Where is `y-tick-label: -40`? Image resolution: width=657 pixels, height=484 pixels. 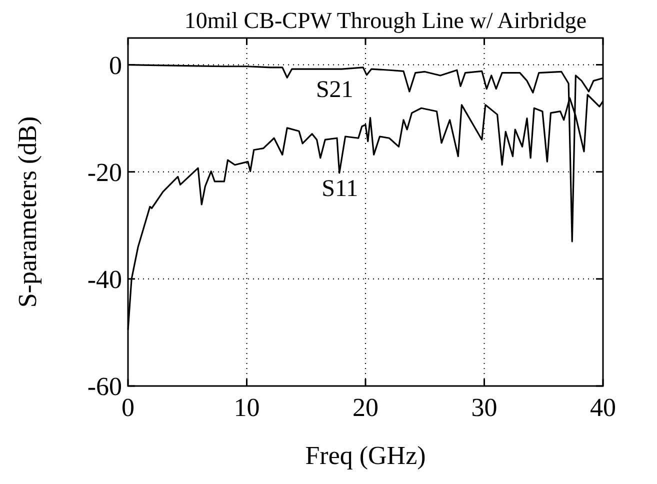 y-tick-label: -40 is located at coordinates (104, 279).